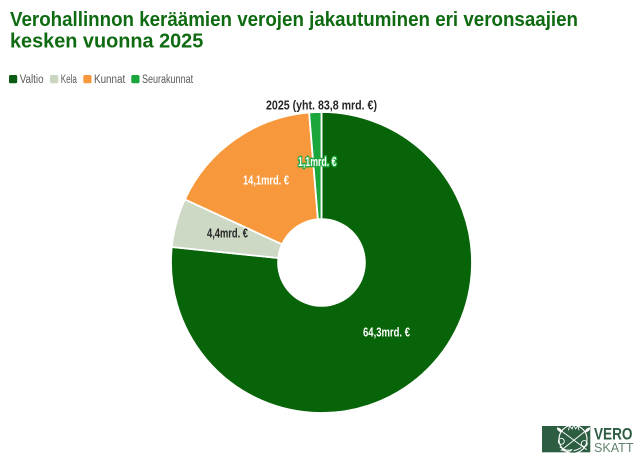  What do you see at coordinates (168, 80) in the screenshot?
I see `svg-text: Seurakunnat` at bounding box center [168, 80].